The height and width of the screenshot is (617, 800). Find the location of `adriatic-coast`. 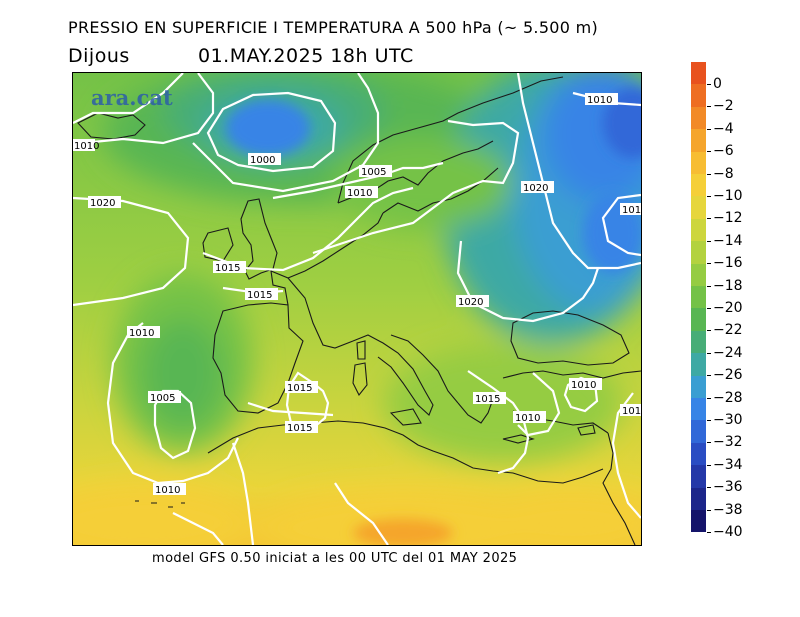

adriatic-coast is located at coordinates (424, 369).